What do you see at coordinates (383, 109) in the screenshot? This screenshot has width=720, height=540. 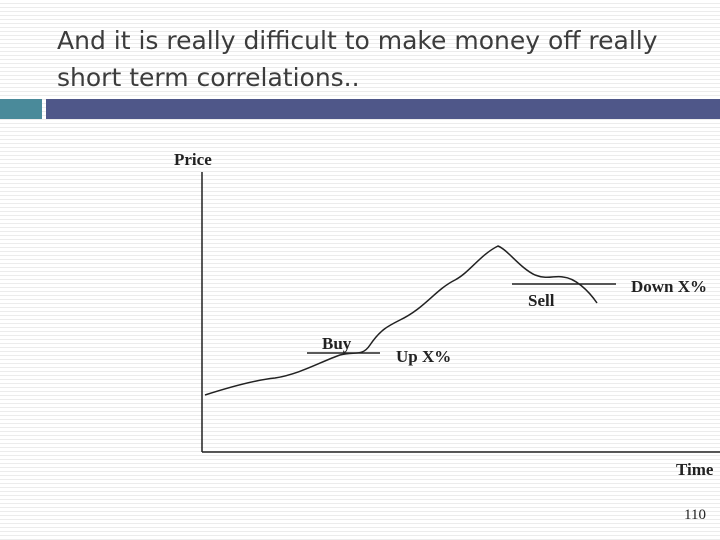 I see `accent-bar-purple` at bounding box center [383, 109].